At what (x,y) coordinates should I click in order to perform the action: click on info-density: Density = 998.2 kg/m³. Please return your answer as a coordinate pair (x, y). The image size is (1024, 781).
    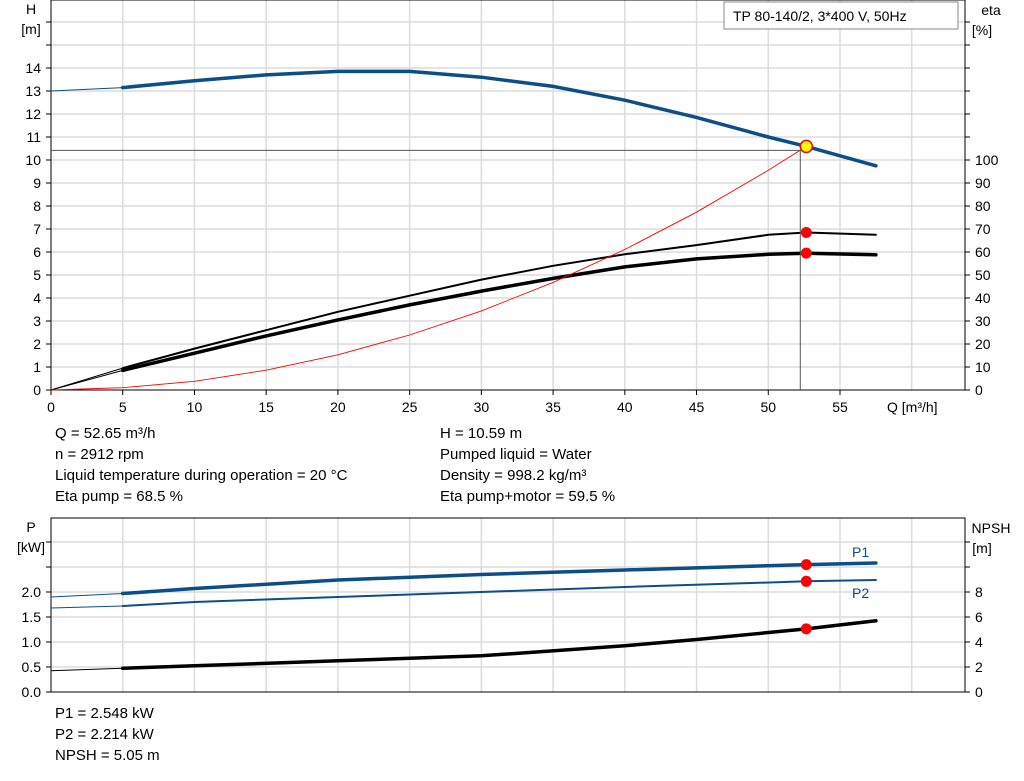
    Looking at the image, I should click on (513, 475).